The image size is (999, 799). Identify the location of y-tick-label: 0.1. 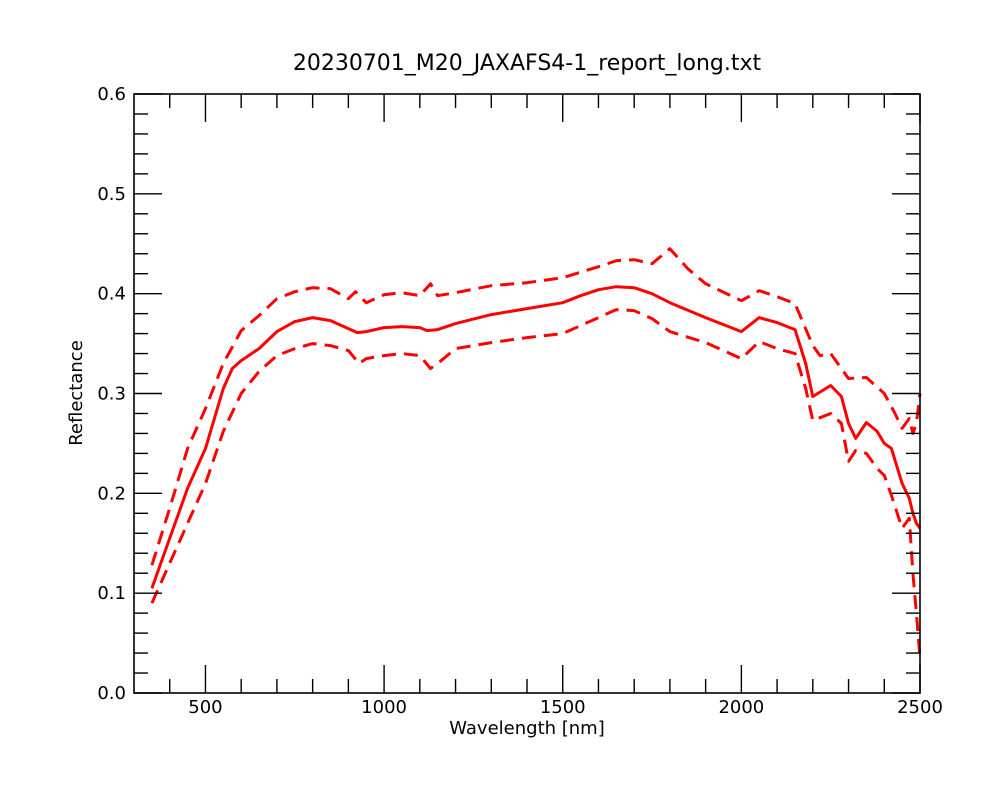
(111, 593).